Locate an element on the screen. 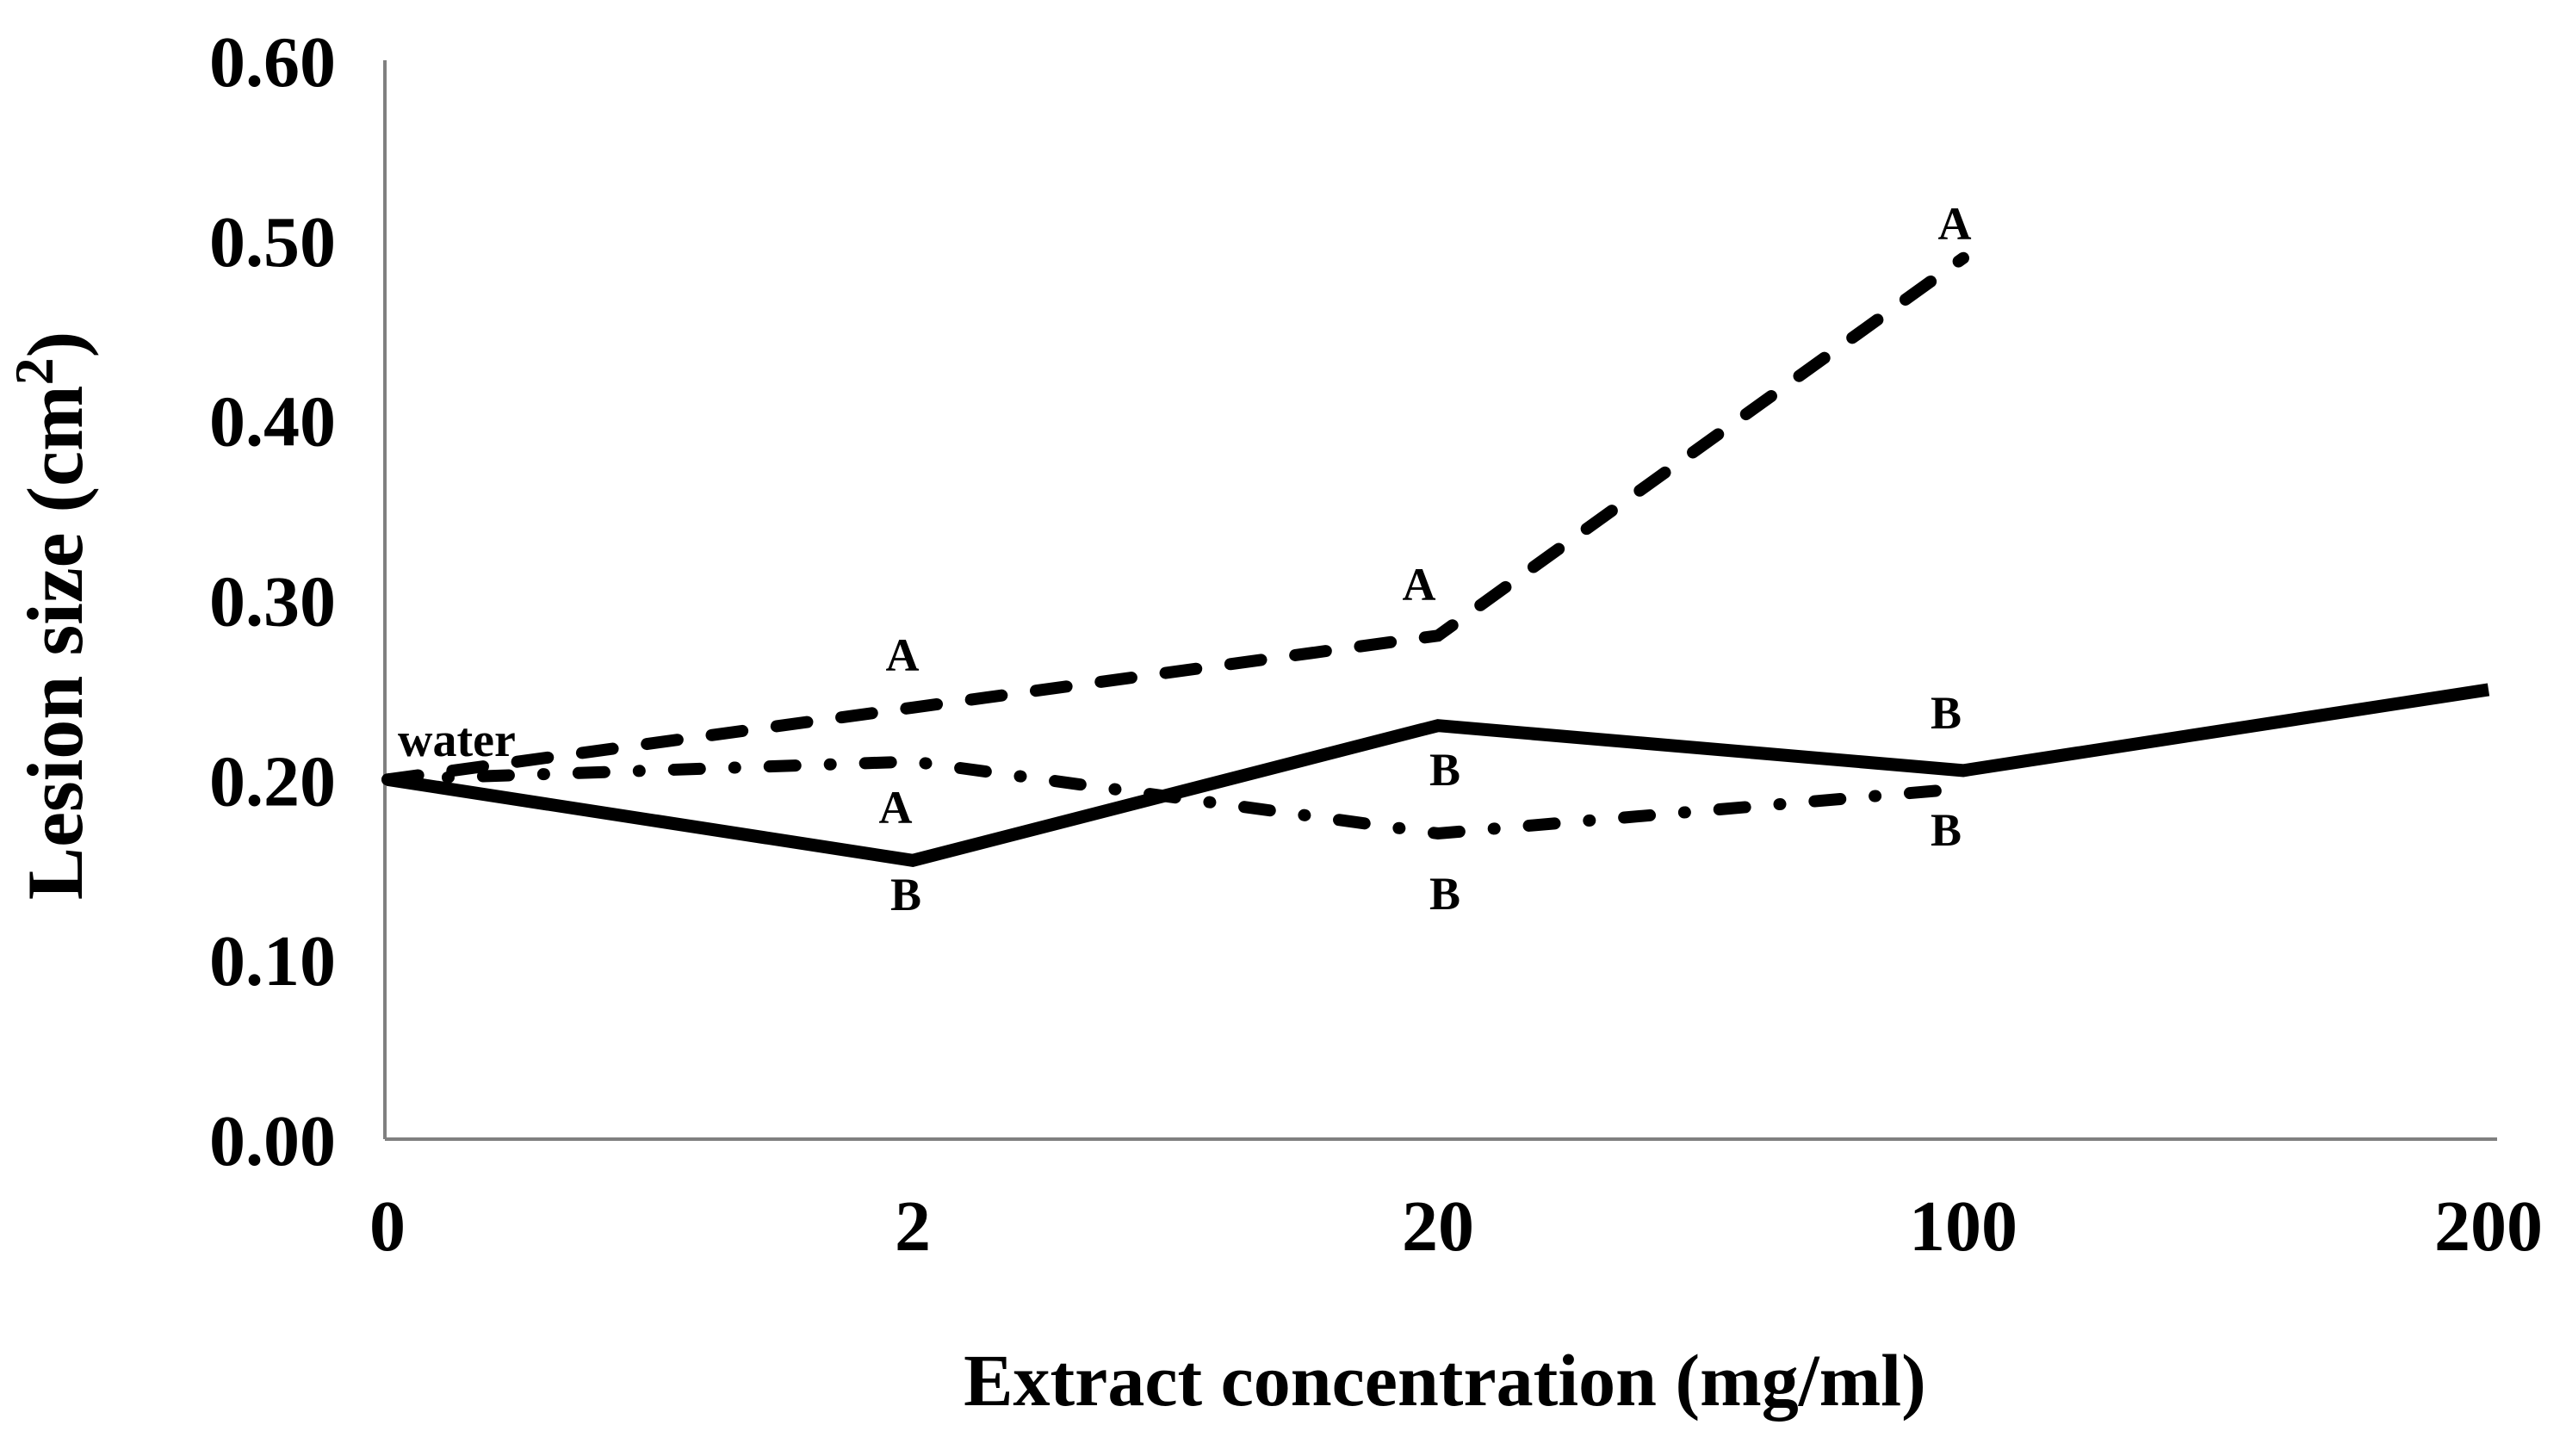 The height and width of the screenshot is (1456, 2566). y-tick-labels: 0.00 0.10 0.20 0.30 0.40 0.50 0.60 is located at coordinates (272, 602).